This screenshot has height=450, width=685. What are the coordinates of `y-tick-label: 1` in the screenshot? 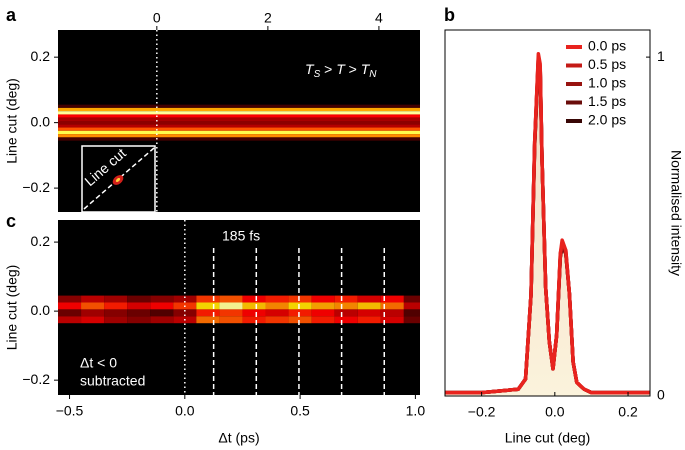 It's located at (661, 56).